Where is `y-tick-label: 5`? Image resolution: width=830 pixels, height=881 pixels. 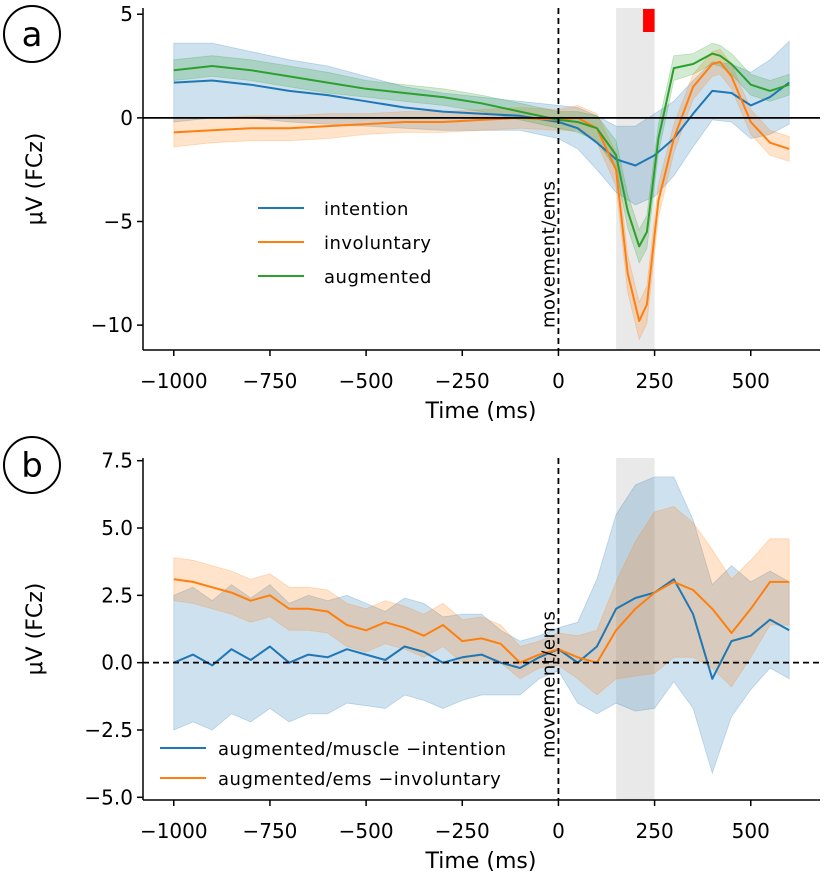
y-tick-label: 5 is located at coordinates (126, 14).